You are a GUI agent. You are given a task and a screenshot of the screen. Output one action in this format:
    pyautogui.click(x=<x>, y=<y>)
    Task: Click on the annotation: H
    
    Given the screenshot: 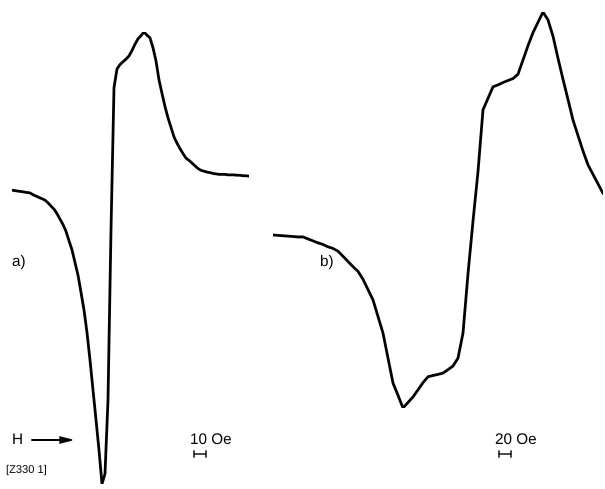 What is the action you would take?
    pyautogui.click(x=17, y=438)
    